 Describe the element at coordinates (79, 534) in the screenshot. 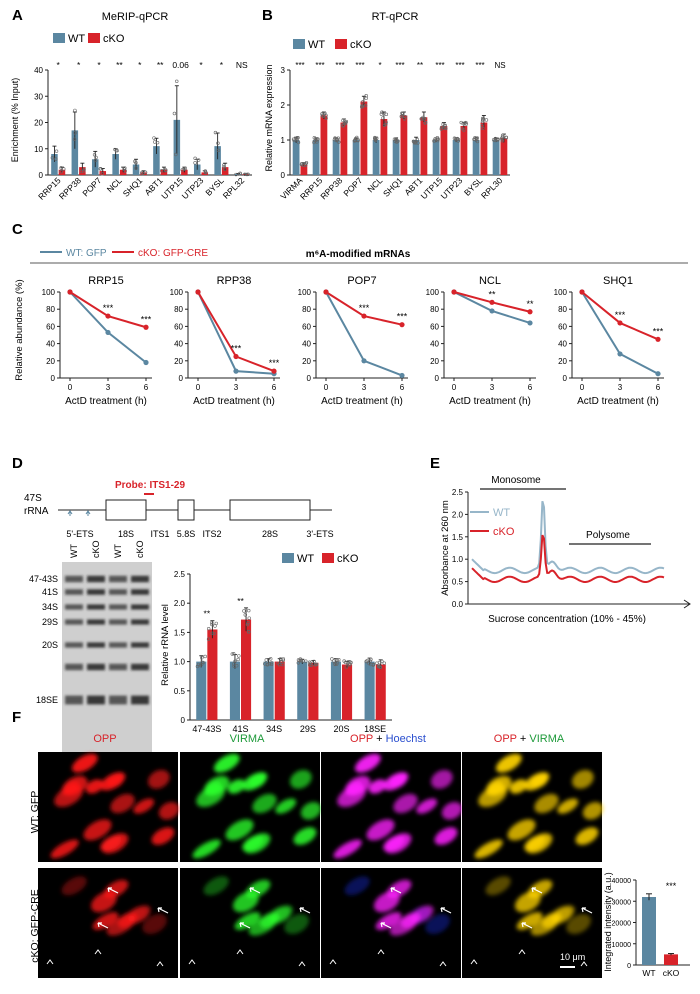

I see `segment-label: 5'-ETS` at that location.